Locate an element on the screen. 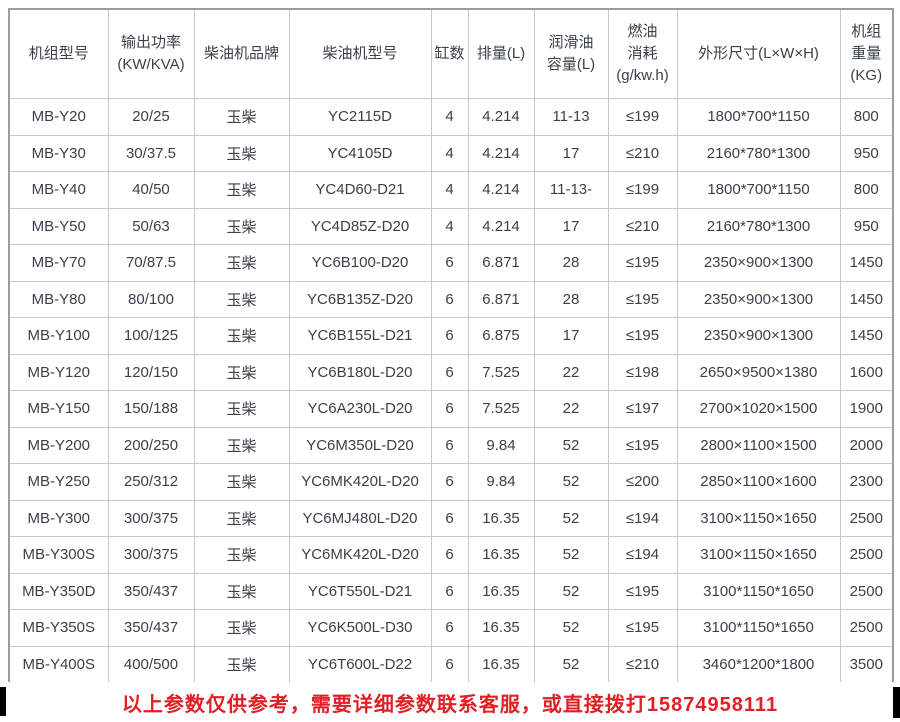  cell-model: MB-Y400S is located at coordinates (58, 664).